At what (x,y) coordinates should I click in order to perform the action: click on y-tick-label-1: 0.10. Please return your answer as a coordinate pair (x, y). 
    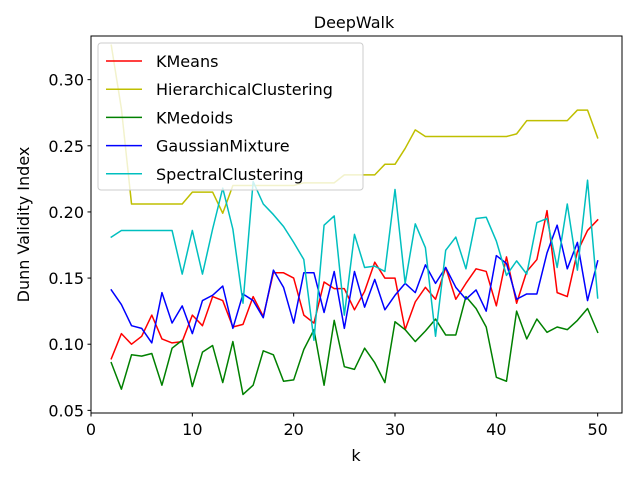
    Looking at the image, I should click on (66, 344).